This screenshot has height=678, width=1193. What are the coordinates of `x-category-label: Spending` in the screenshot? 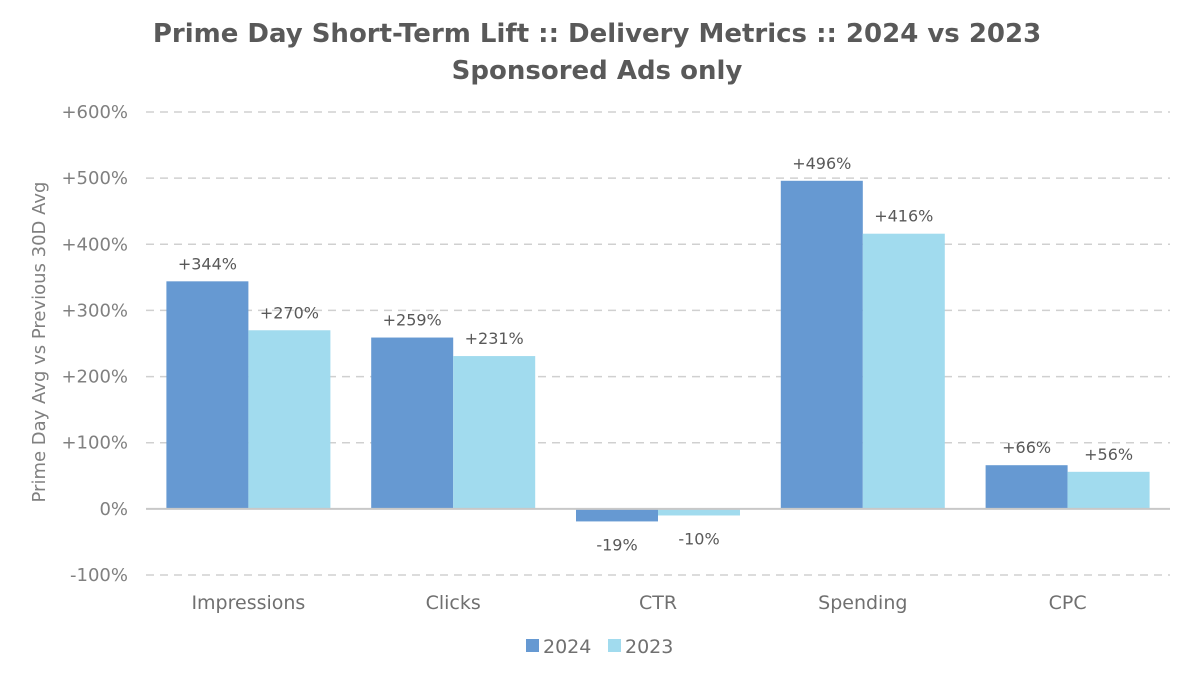 It's located at (862, 603).